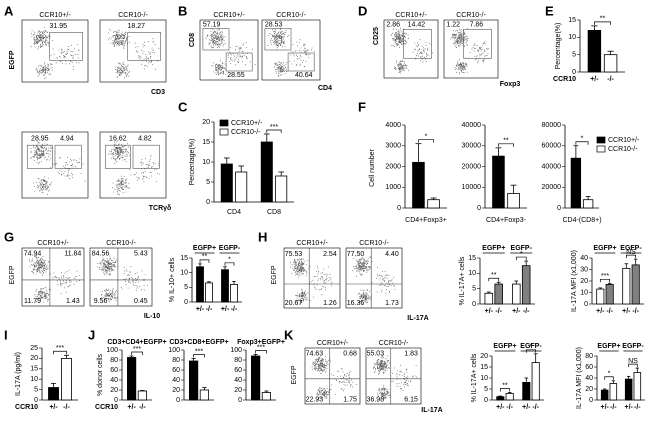 The width and height of the screenshot is (654, 426). Describe the element at coordinates (584, 258) in the screenshot. I see `y-tick-label: 40` at that location.